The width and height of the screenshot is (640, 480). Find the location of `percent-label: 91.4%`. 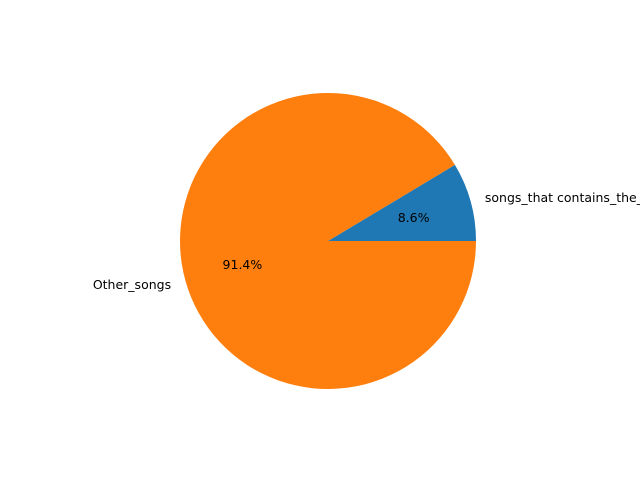

percent-label: 91.4% is located at coordinates (243, 264).